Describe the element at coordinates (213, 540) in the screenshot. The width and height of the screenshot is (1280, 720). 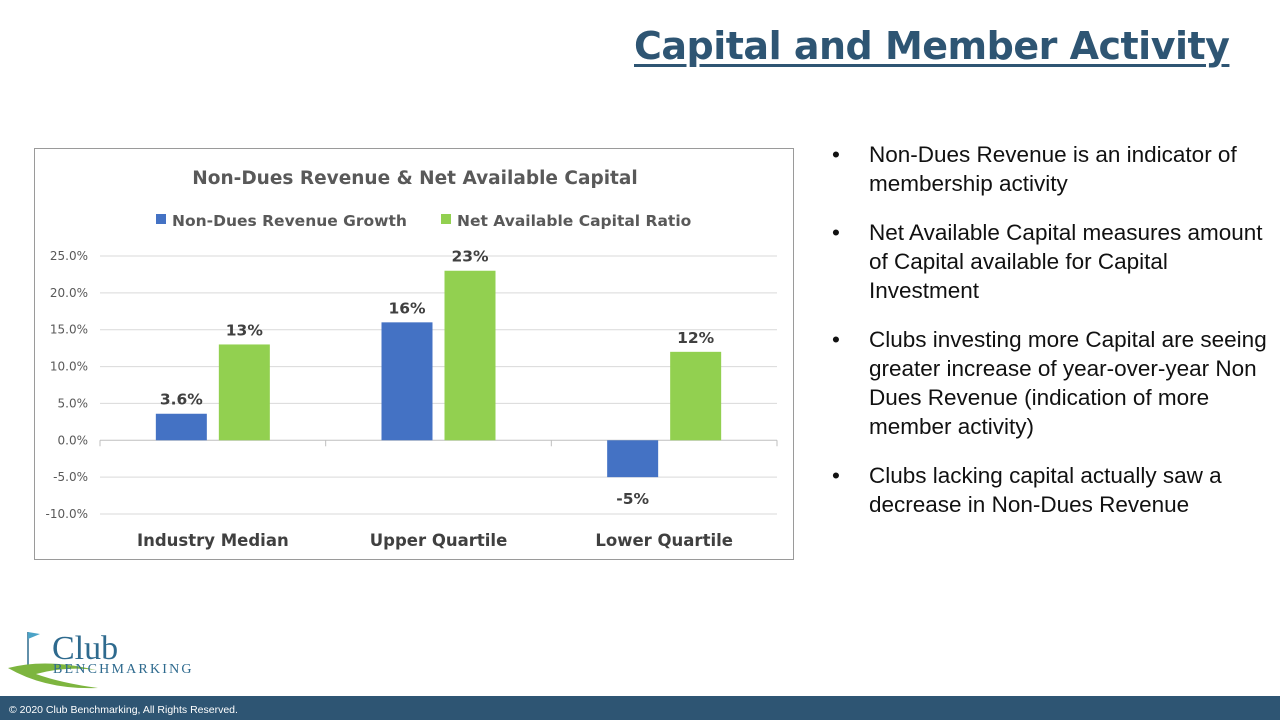
I see `x-category-label: Industry Median` at that location.